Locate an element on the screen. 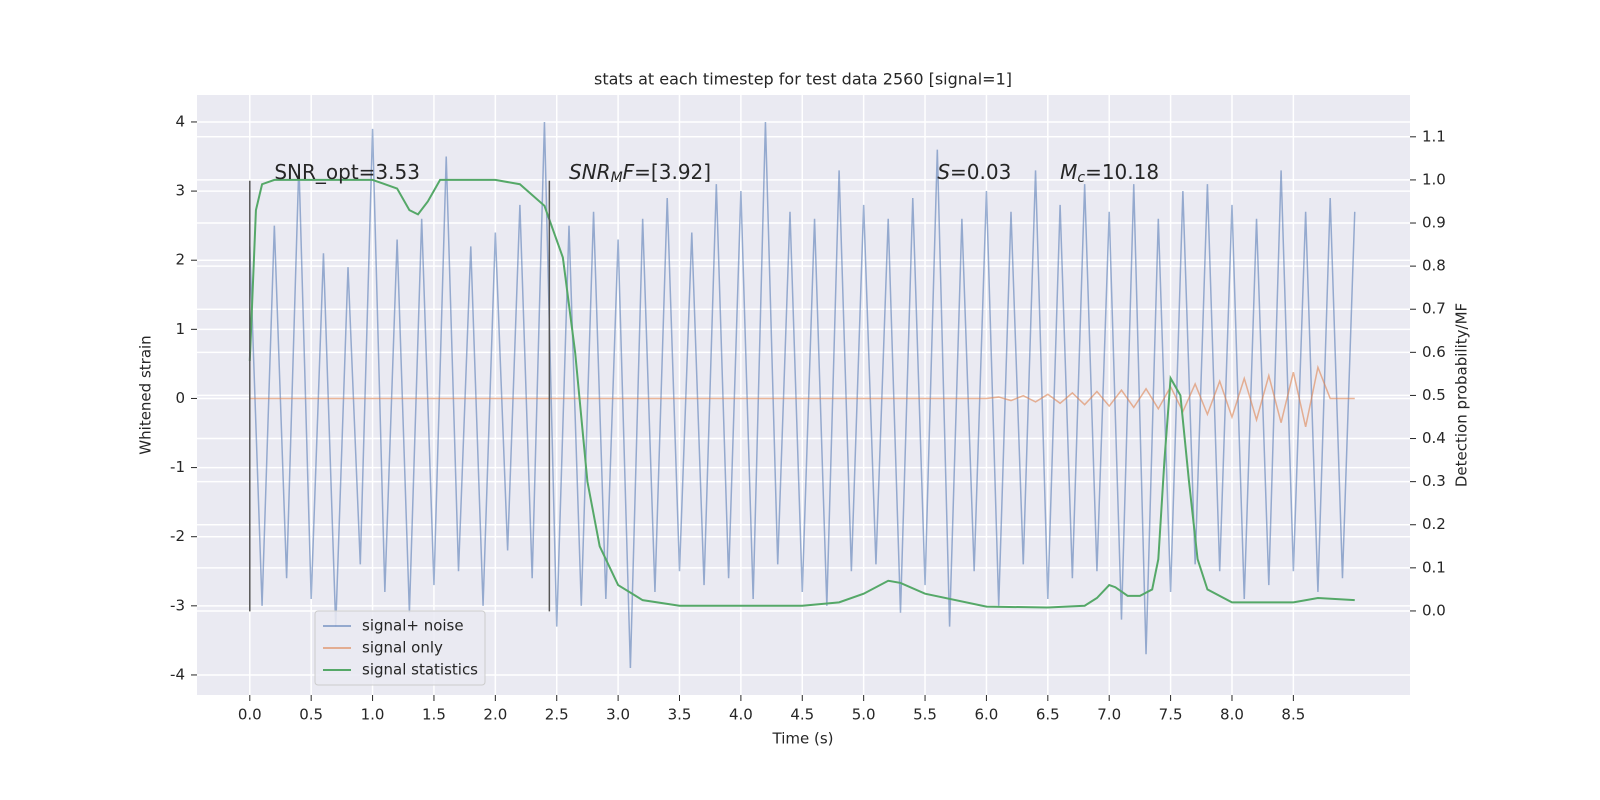 This screenshot has height=800, width=1600. x-tick-label: 3.0 is located at coordinates (618, 715).